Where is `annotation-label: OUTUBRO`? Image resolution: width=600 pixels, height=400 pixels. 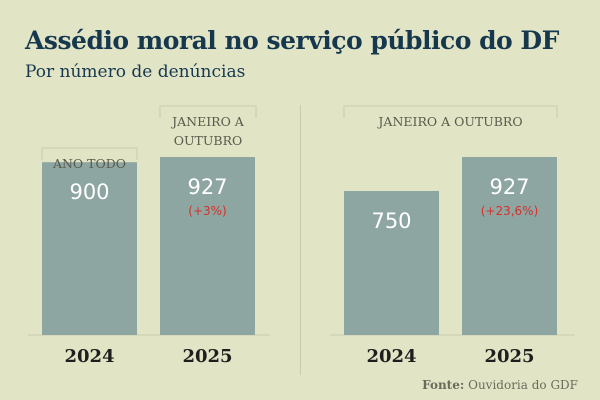 annotation-label: OUTUBRO is located at coordinates (208, 140).